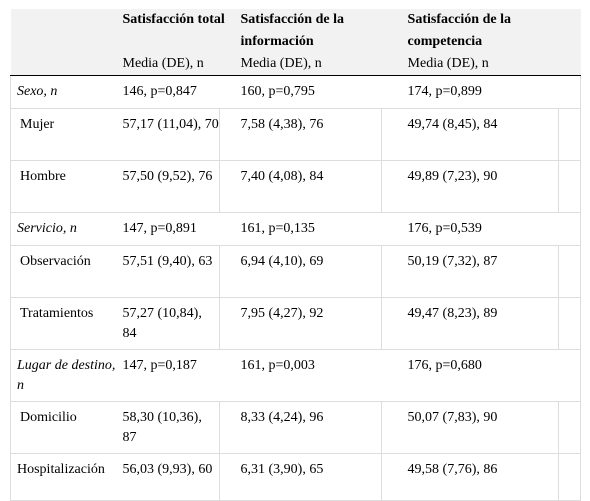 This screenshot has width=590, height=501. What do you see at coordinates (481, 186) in the screenshot?
I see `cell-comp: 49,89 (7,23), 90` at bounding box center [481, 186].